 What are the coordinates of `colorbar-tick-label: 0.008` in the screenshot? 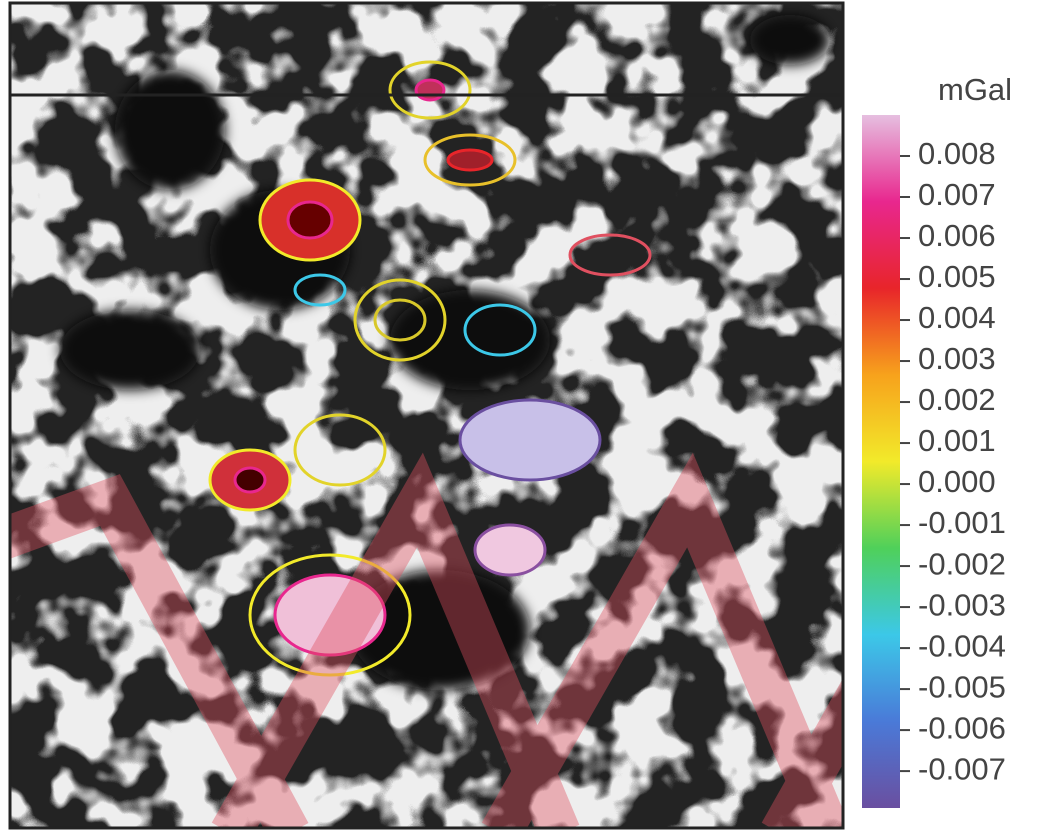 It's located at (957, 153).